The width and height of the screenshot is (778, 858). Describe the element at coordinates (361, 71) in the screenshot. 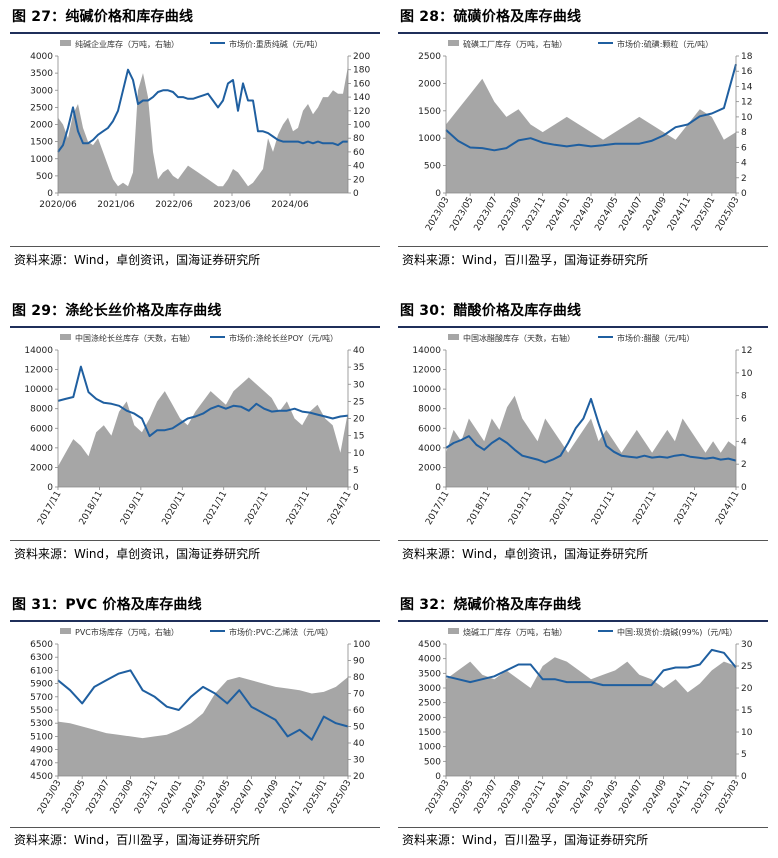

I see `right-tick-label: 180` at that location.